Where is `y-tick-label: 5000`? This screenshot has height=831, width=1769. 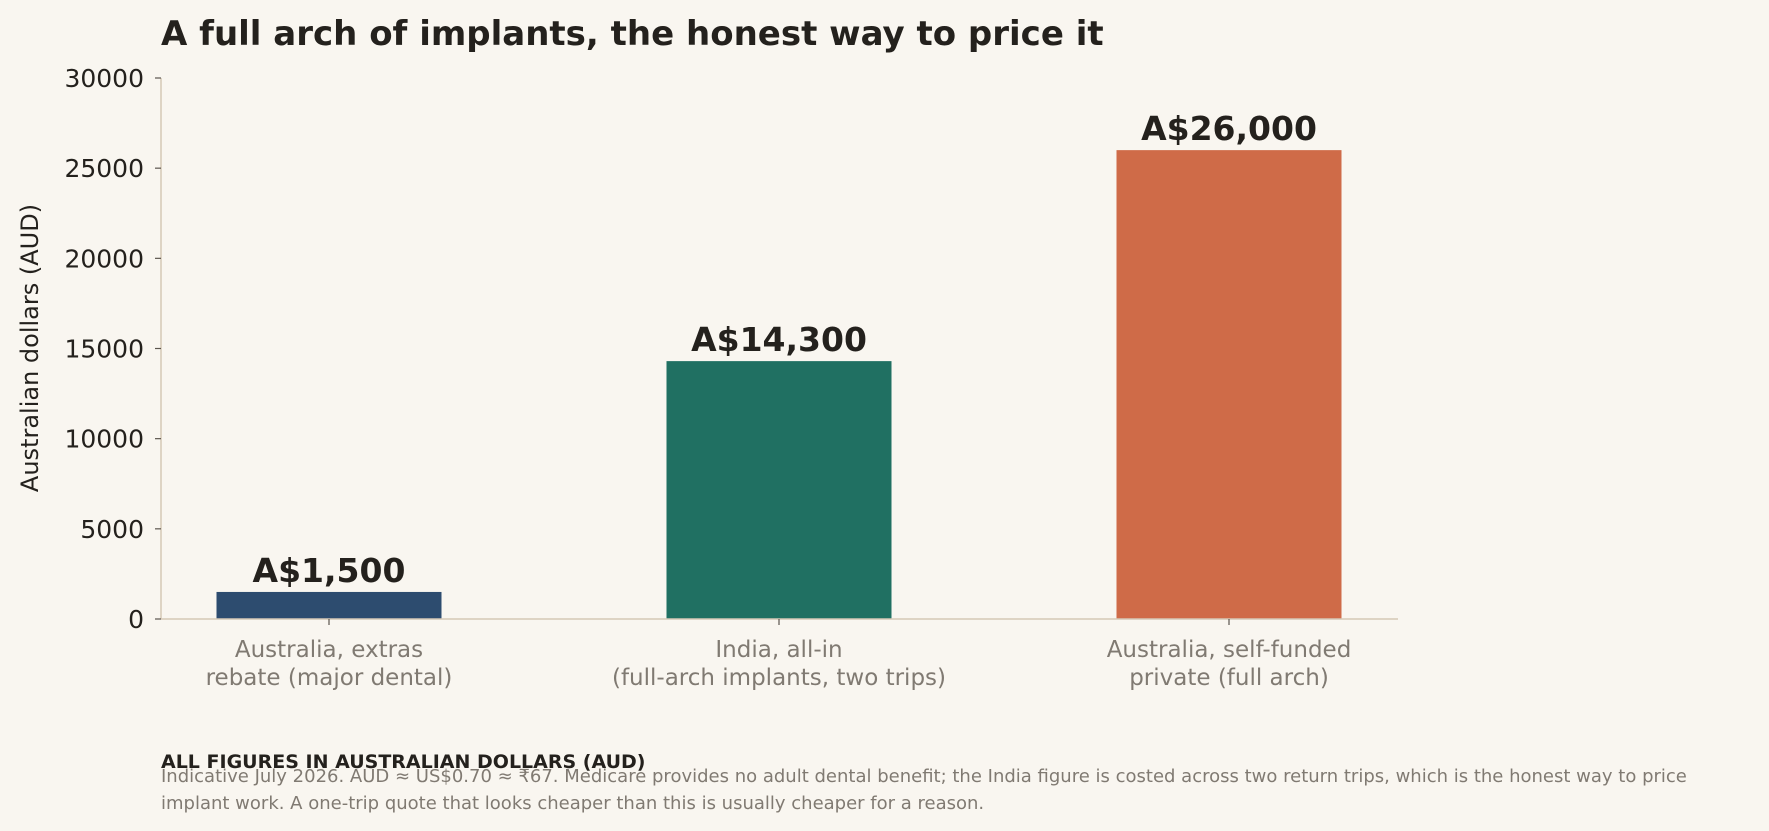 y-tick-label: 5000 is located at coordinates (112, 529).